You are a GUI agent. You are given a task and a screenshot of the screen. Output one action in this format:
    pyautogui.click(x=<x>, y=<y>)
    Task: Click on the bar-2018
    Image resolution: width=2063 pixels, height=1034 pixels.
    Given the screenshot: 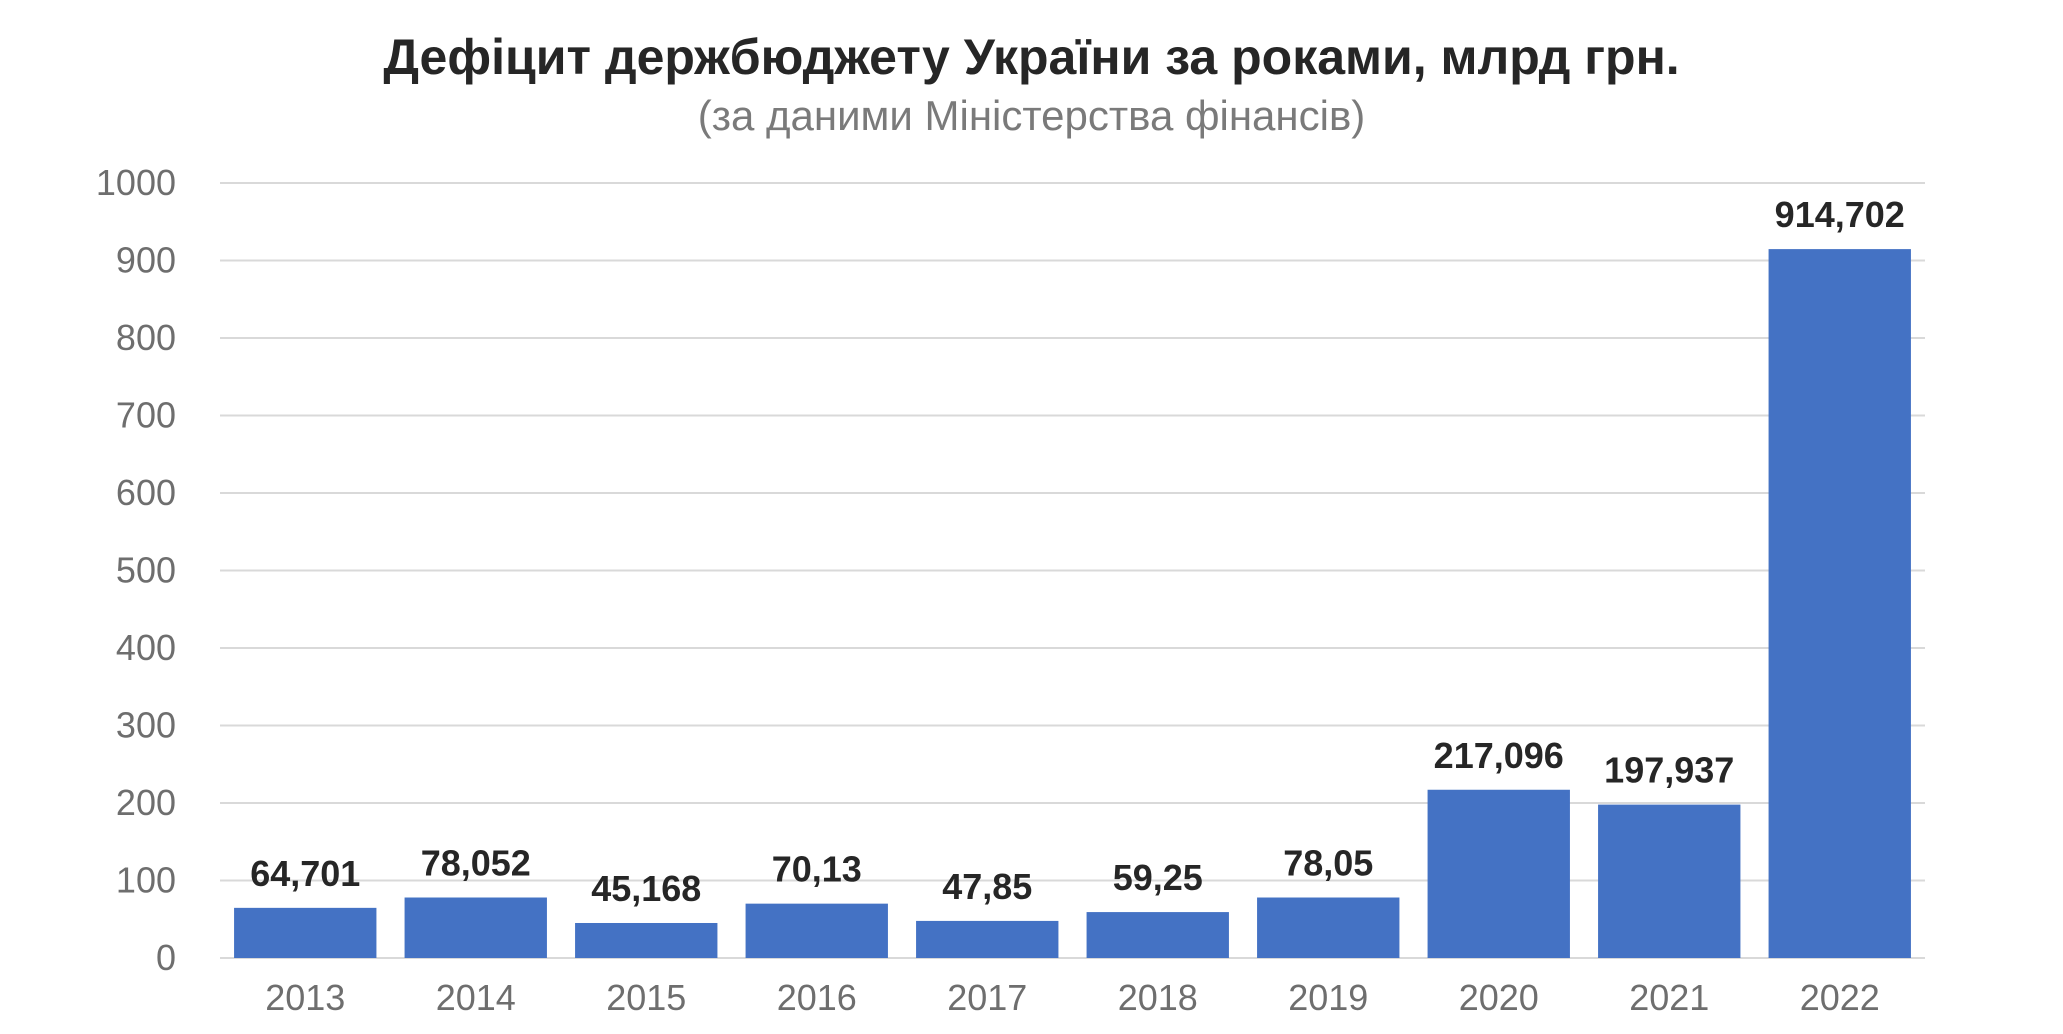 What is the action you would take?
    pyautogui.click(x=1157, y=935)
    